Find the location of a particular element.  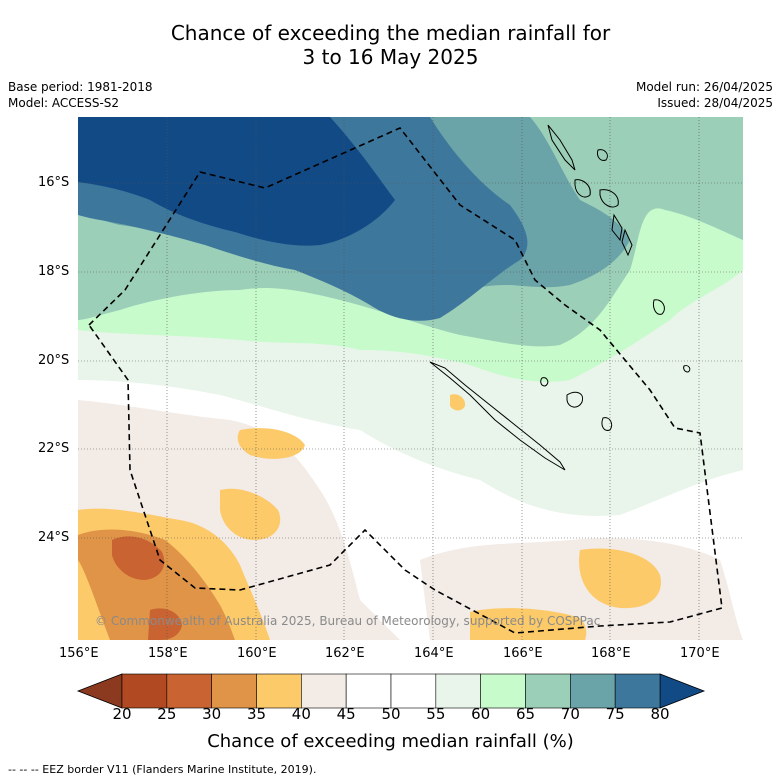

field-small-orange is located at coordinates (458, 402).